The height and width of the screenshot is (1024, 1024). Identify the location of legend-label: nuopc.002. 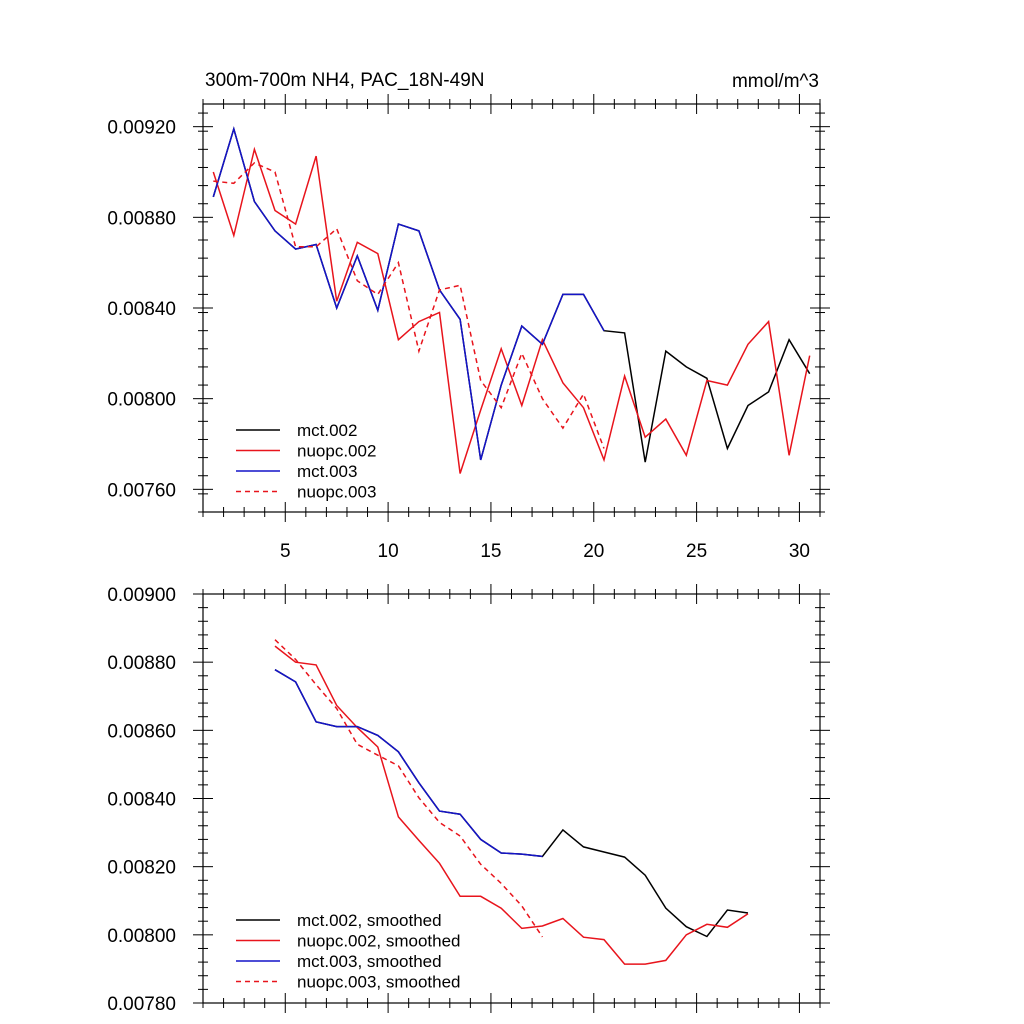
(336, 451).